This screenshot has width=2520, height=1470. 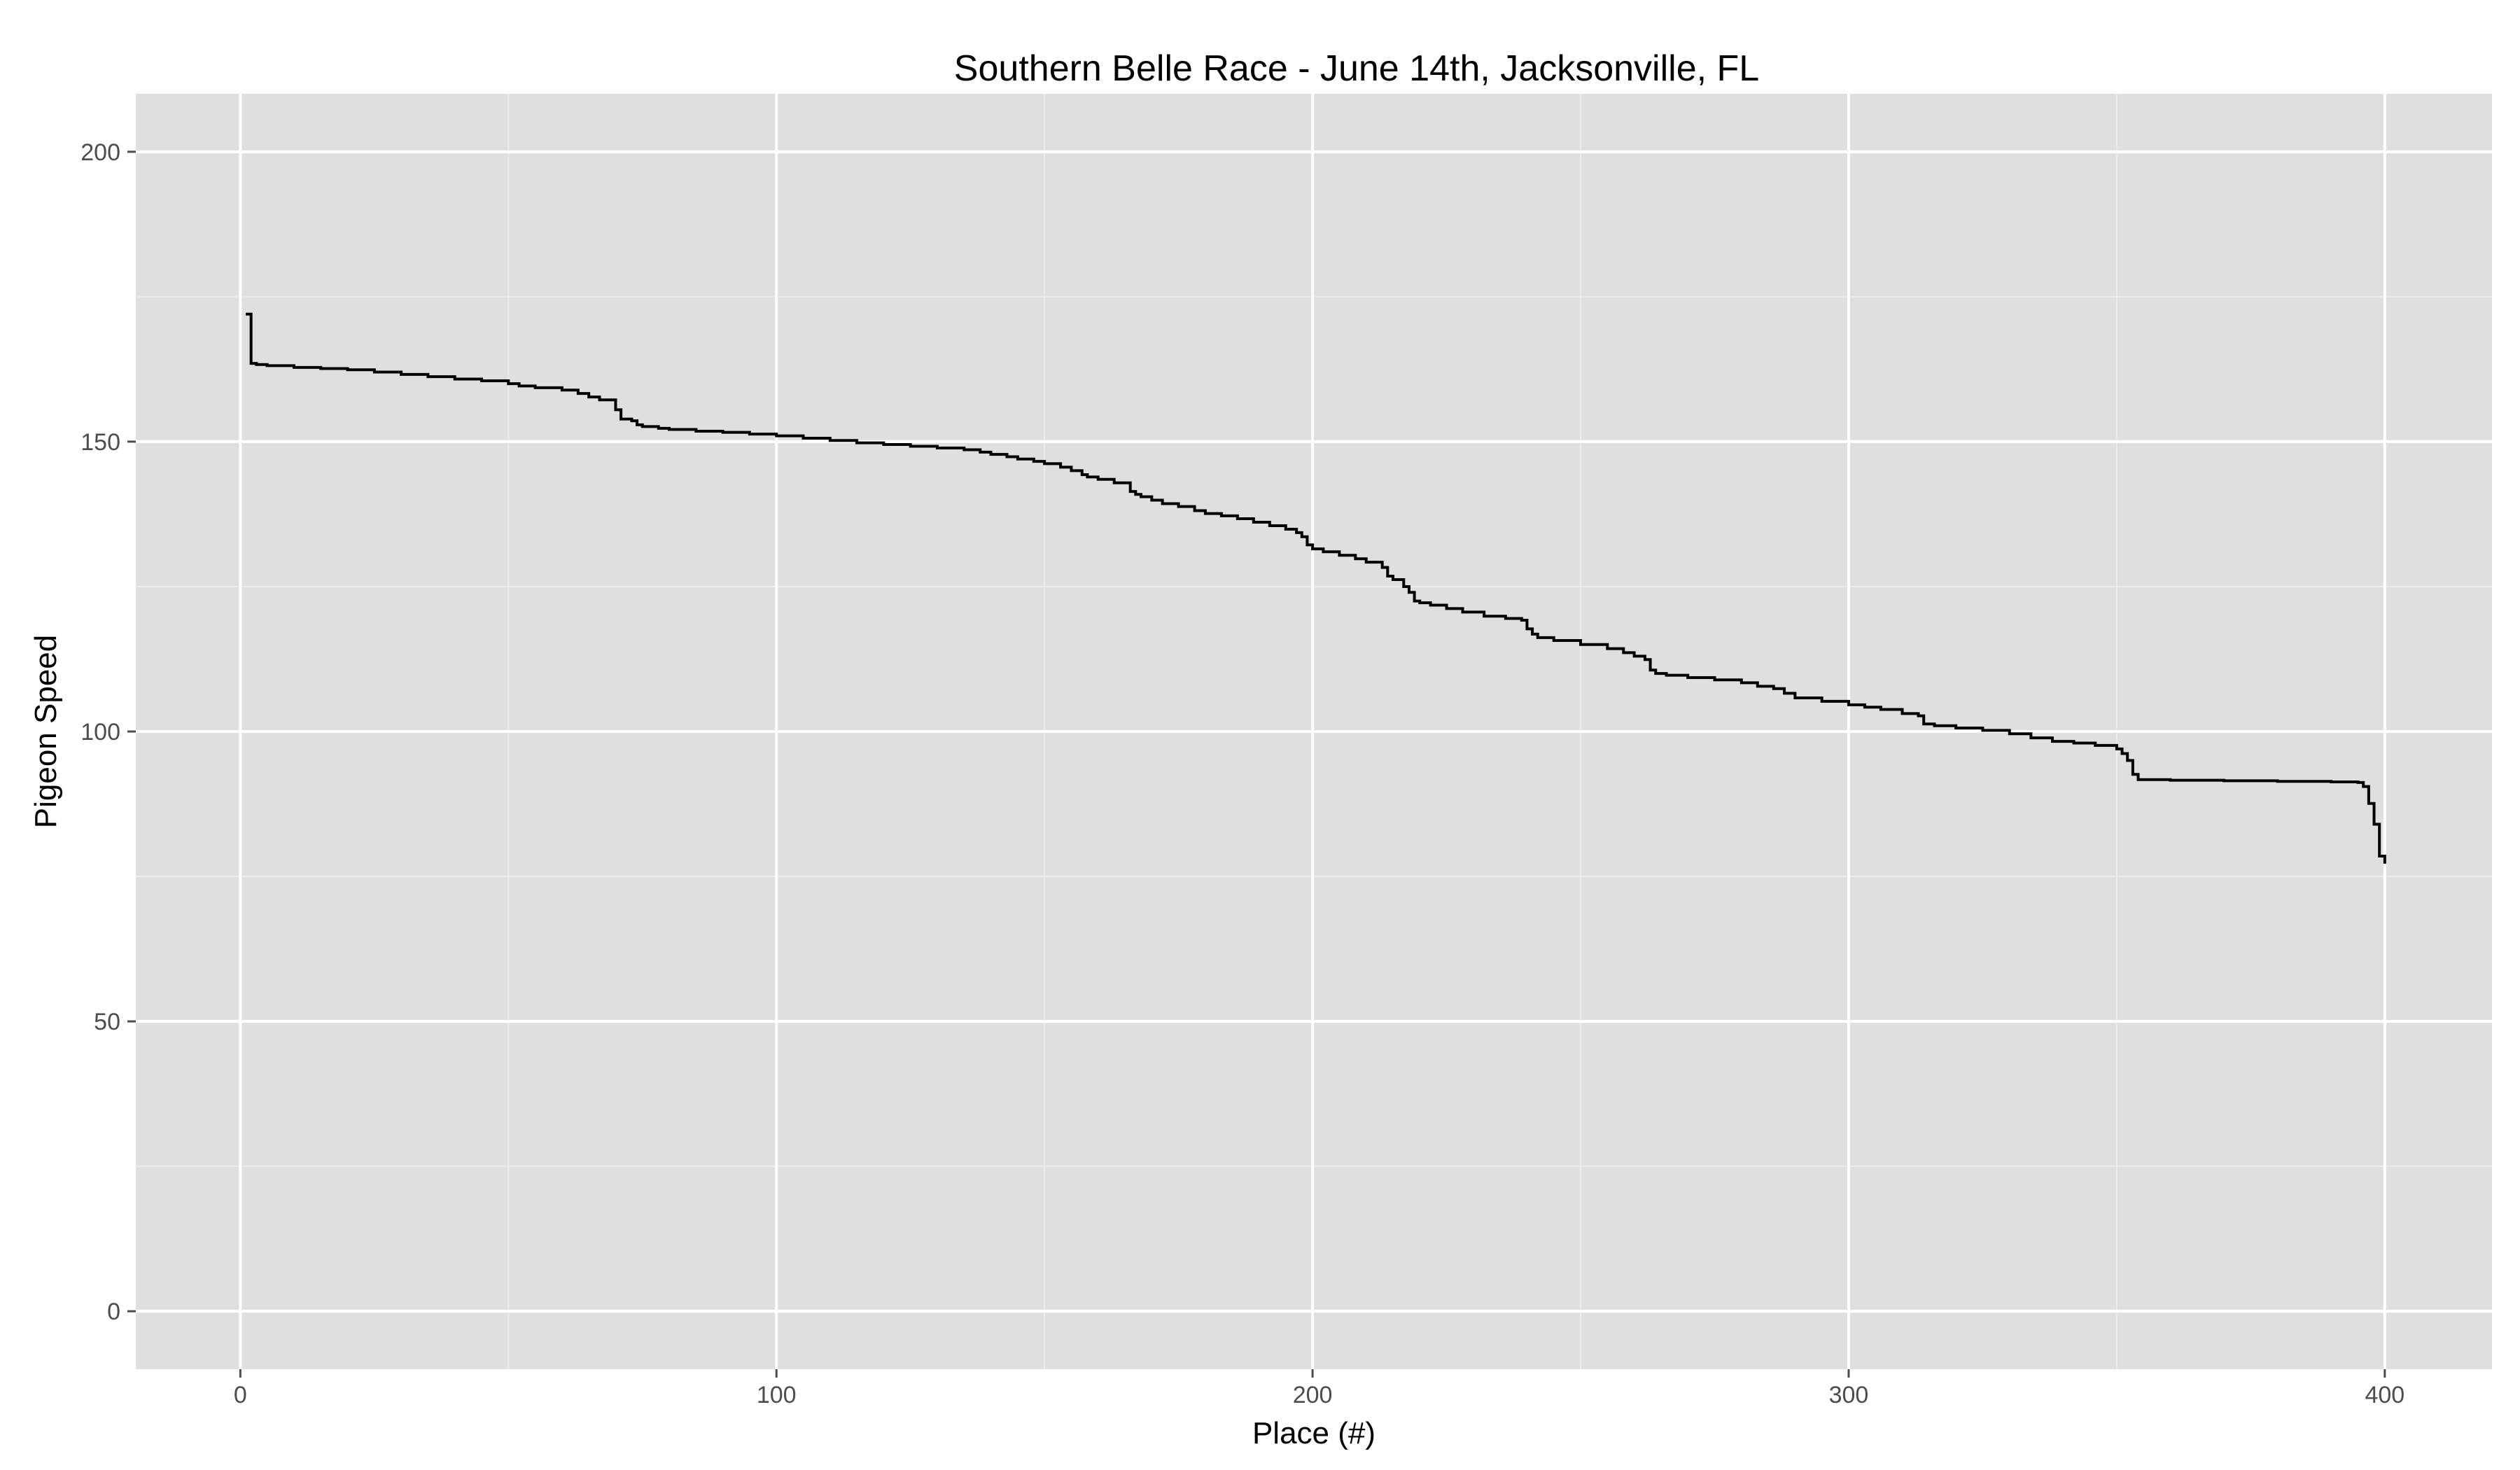 I want to click on y-tick-label: 100, so click(x=100, y=732).